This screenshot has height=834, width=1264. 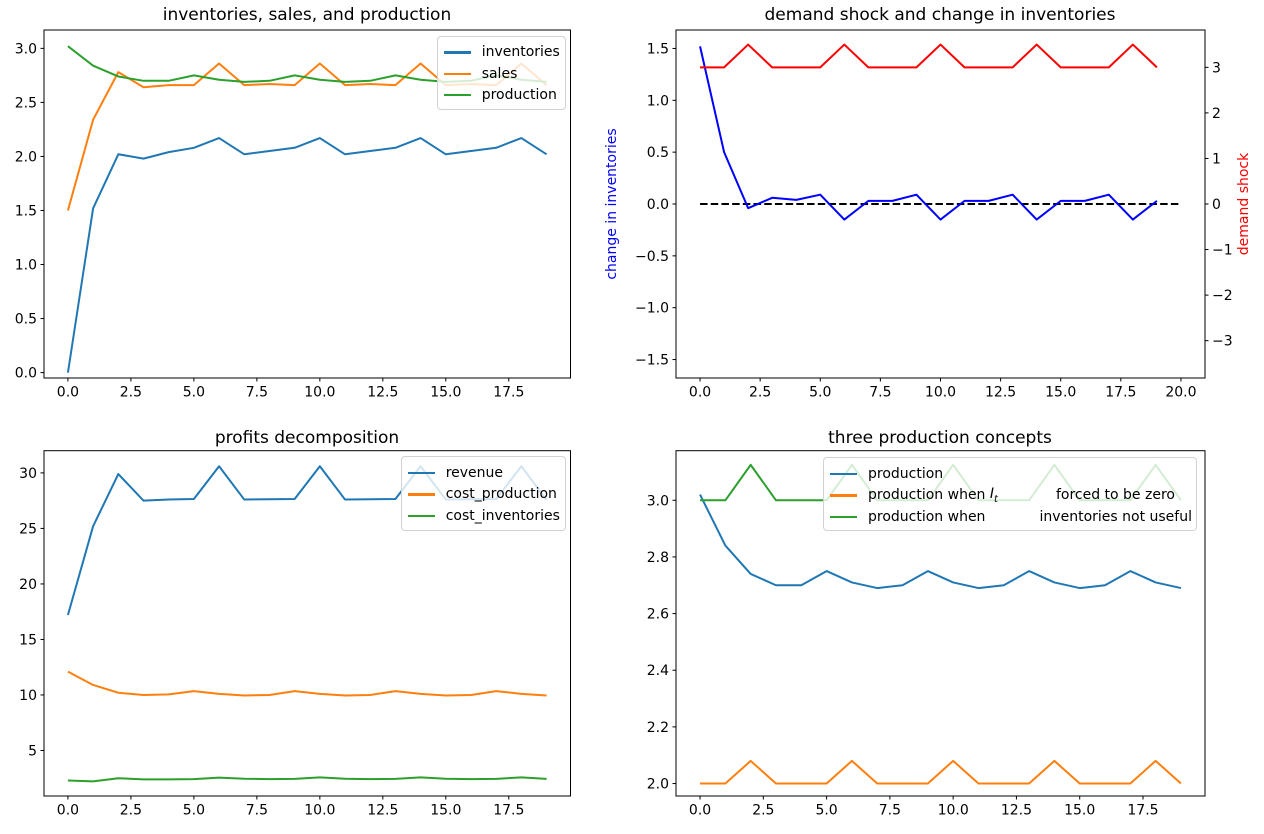 What do you see at coordinates (1222, 342) in the screenshot?
I see `y-tick-right-label: −3` at bounding box center [1222, 342].